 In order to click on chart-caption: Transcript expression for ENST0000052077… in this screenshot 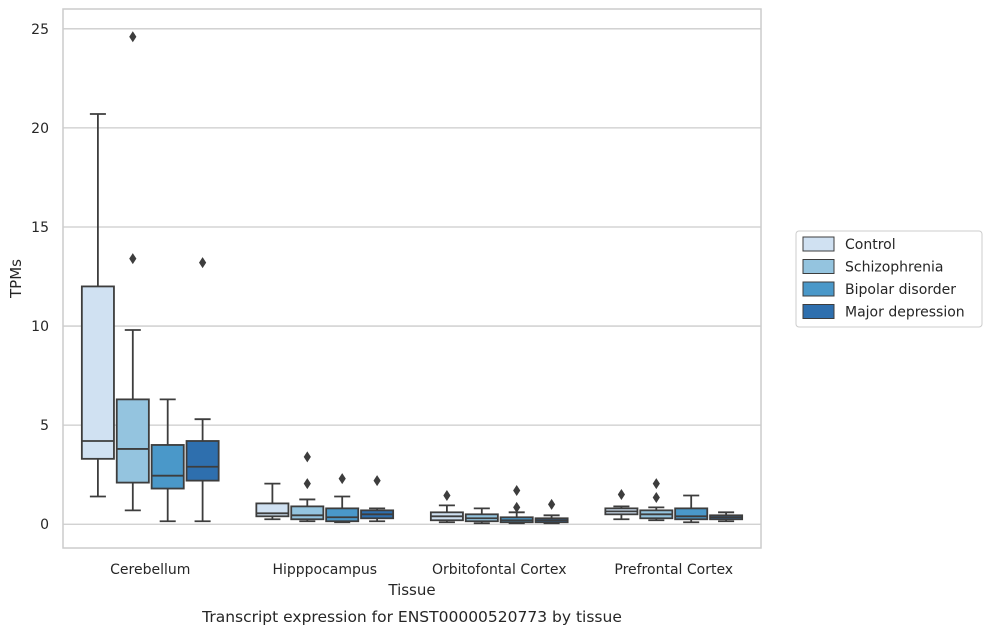, I will do `click(411, 617)`.